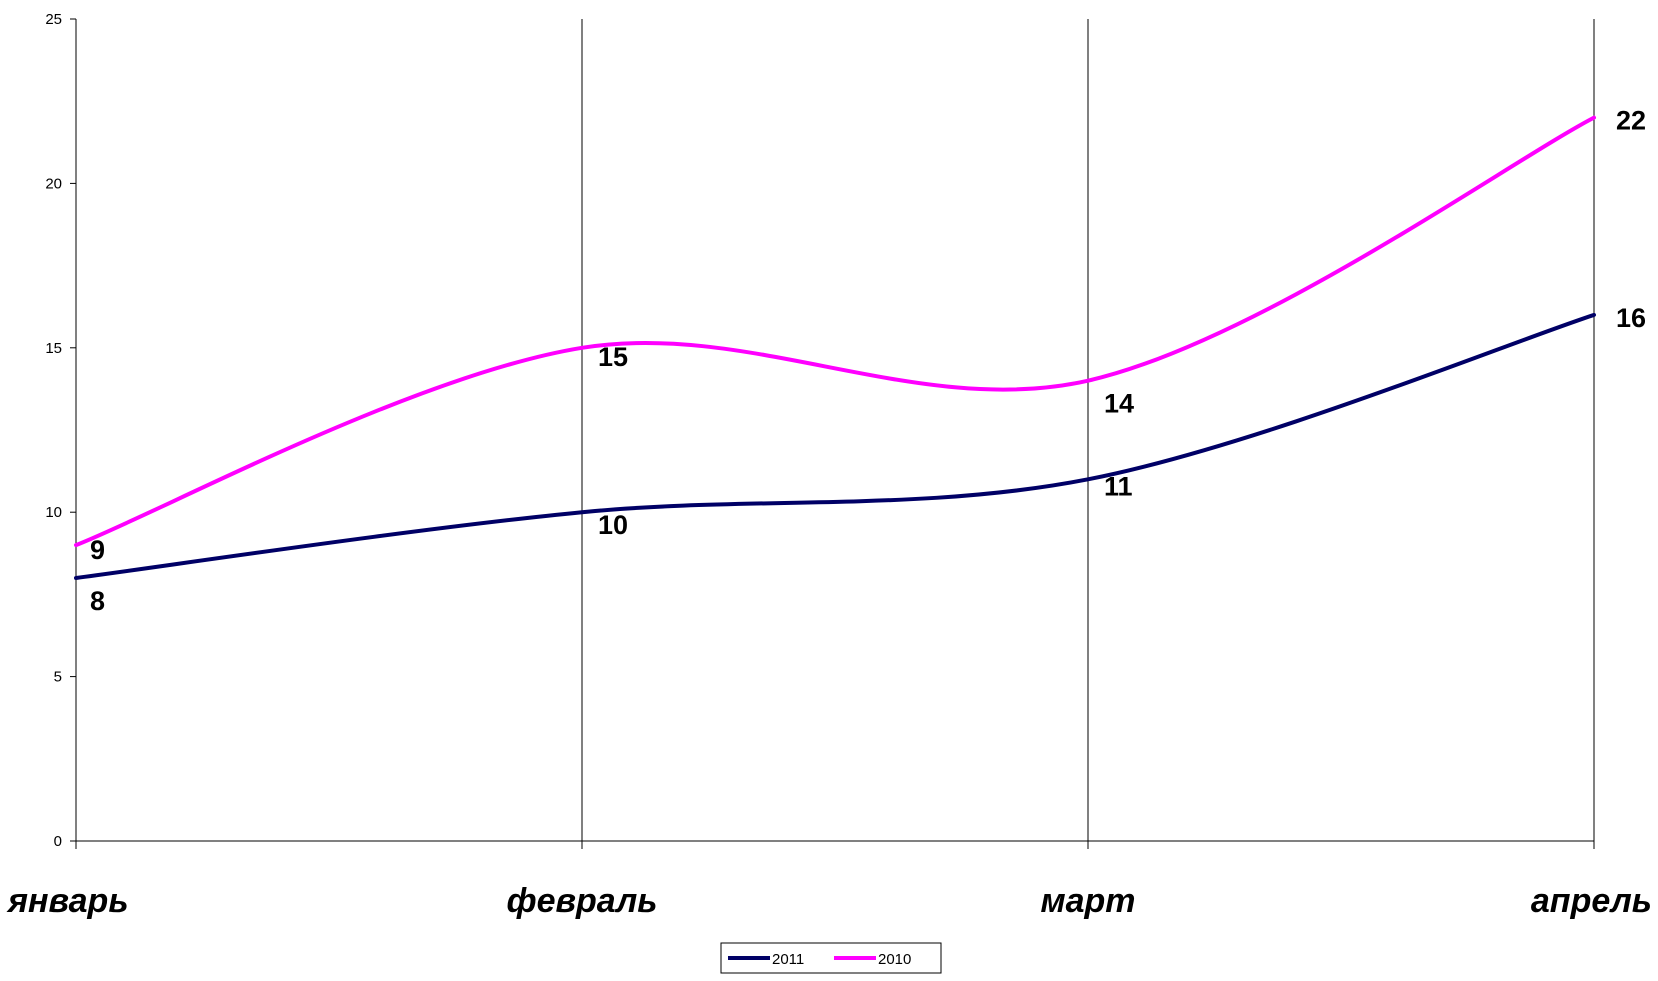 The height and width of the screenshot is (981, 1658). Describe the element at coordinates (613, 525) in the screenshot. I see `data-label-2011: 10` at that location.